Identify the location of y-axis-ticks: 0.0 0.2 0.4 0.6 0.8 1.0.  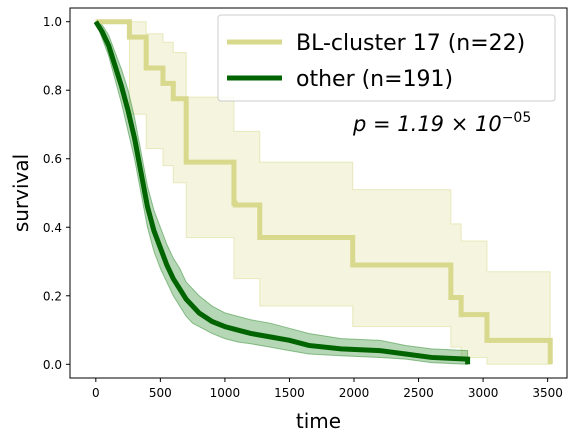
(56, 193).